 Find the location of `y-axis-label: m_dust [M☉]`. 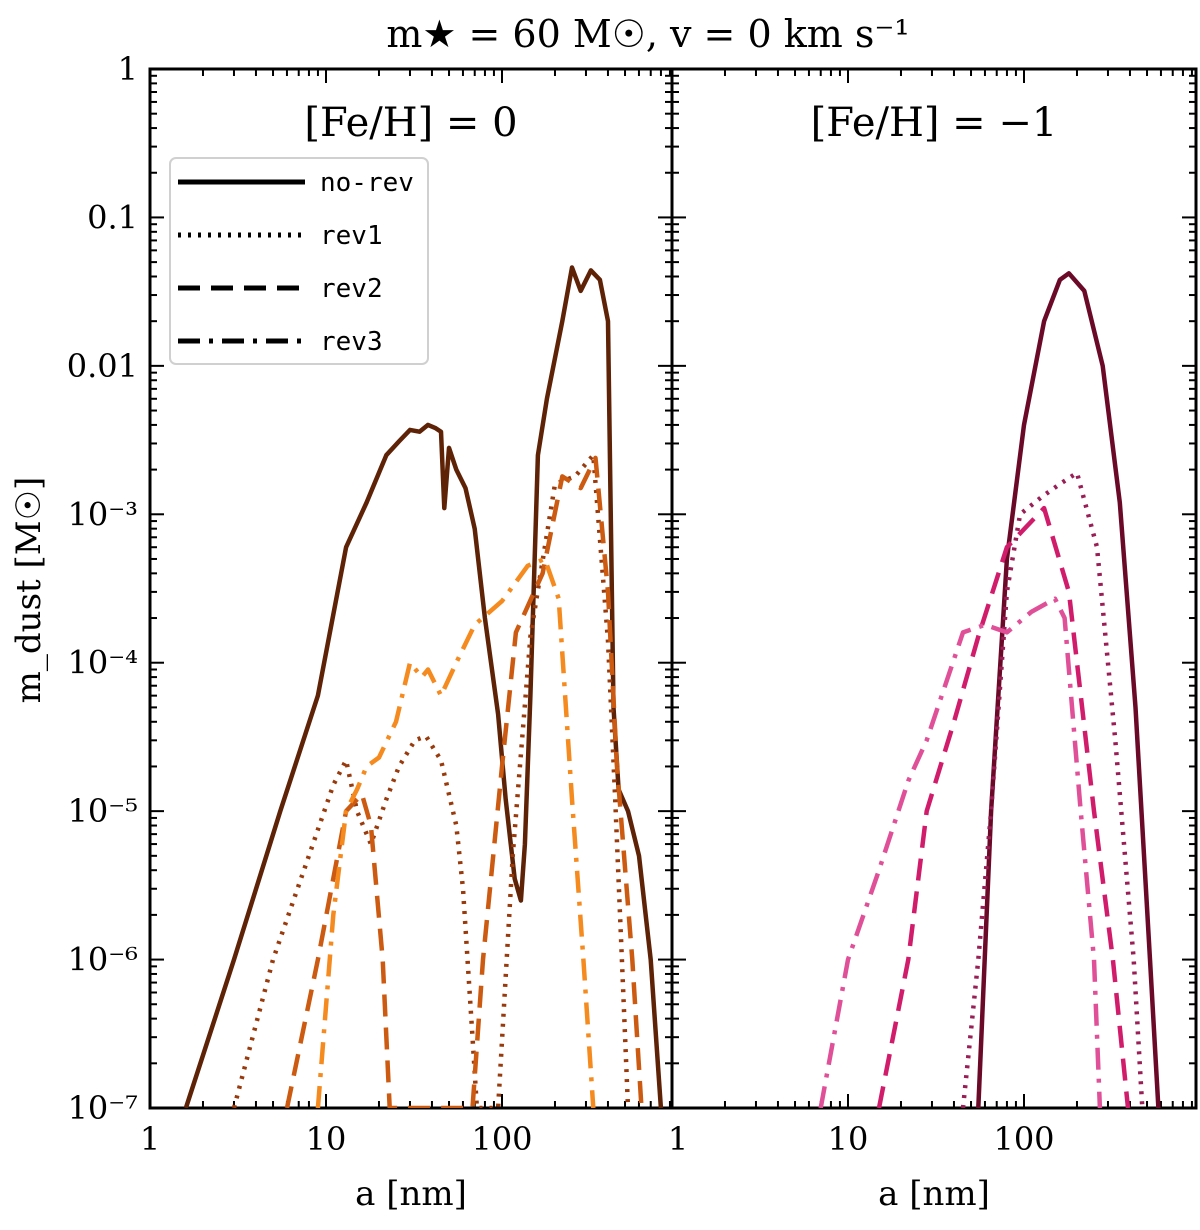

y-axis-label: m_dust [M☉] is located at coordinates (29, 590).